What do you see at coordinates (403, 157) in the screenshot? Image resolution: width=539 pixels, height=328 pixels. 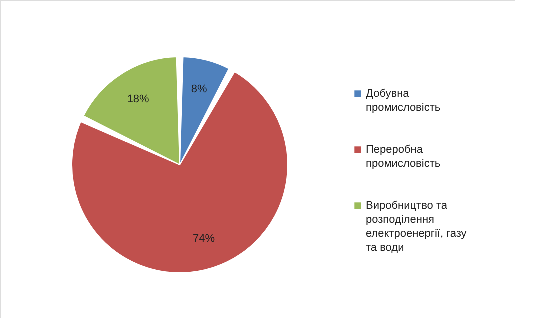 I see `legend-label: Переробна промисловість` at bounding box center [403, 157].